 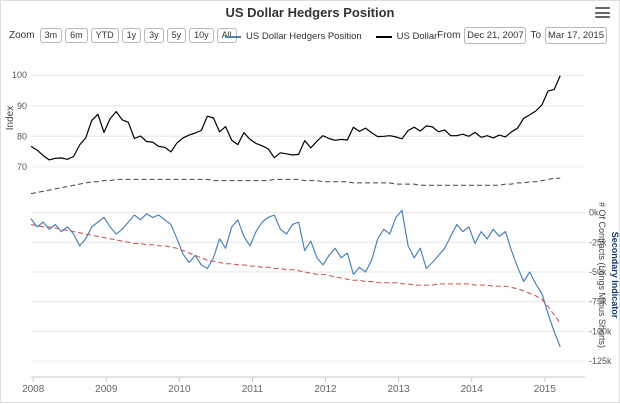 What do you see at coordinates (600, 331) in the screenshot?
I see `y-axis-tick-label-right: -100k` at bounding box center [600, 331].